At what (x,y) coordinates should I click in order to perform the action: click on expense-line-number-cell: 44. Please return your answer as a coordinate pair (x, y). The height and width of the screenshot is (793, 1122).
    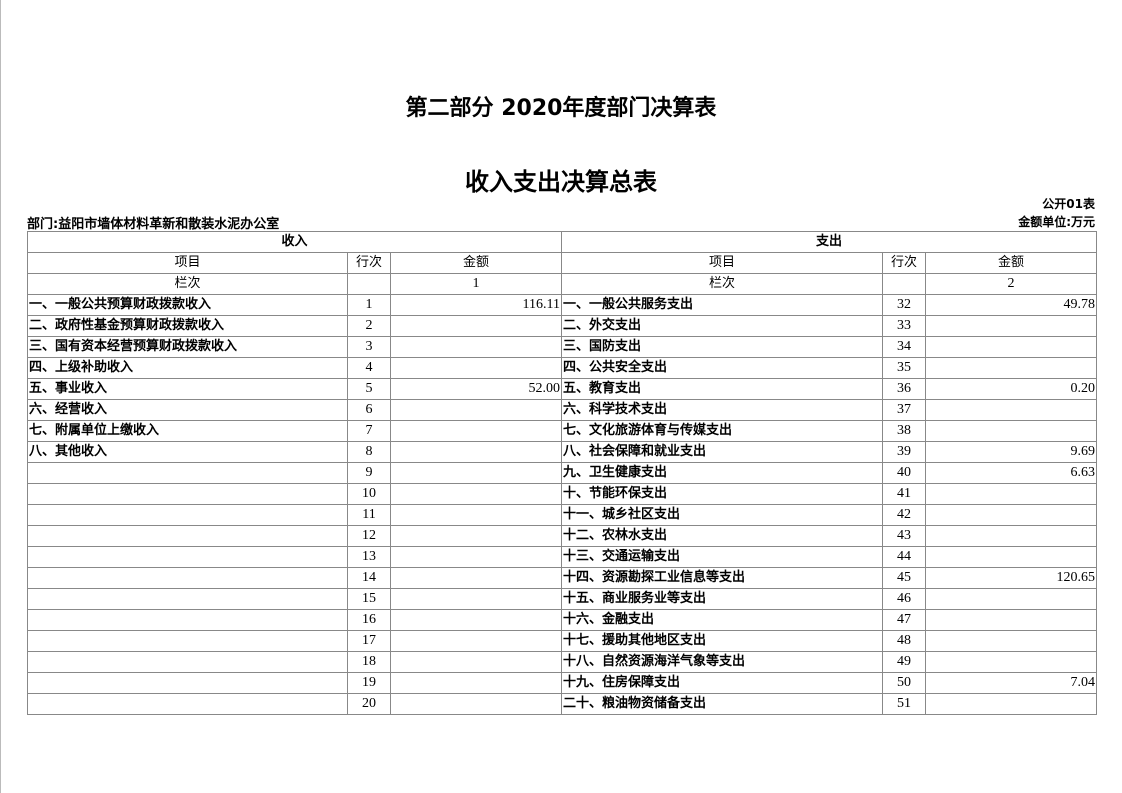
    Looking at the image, I should click on (904, 557).